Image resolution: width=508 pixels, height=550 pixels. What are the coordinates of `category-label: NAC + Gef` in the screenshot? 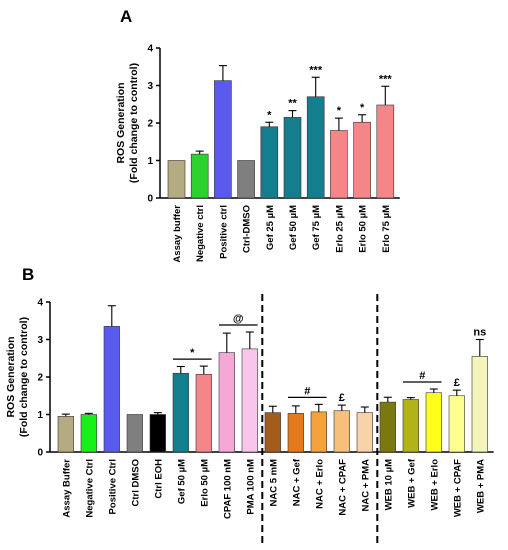 It's located at (296, 482).